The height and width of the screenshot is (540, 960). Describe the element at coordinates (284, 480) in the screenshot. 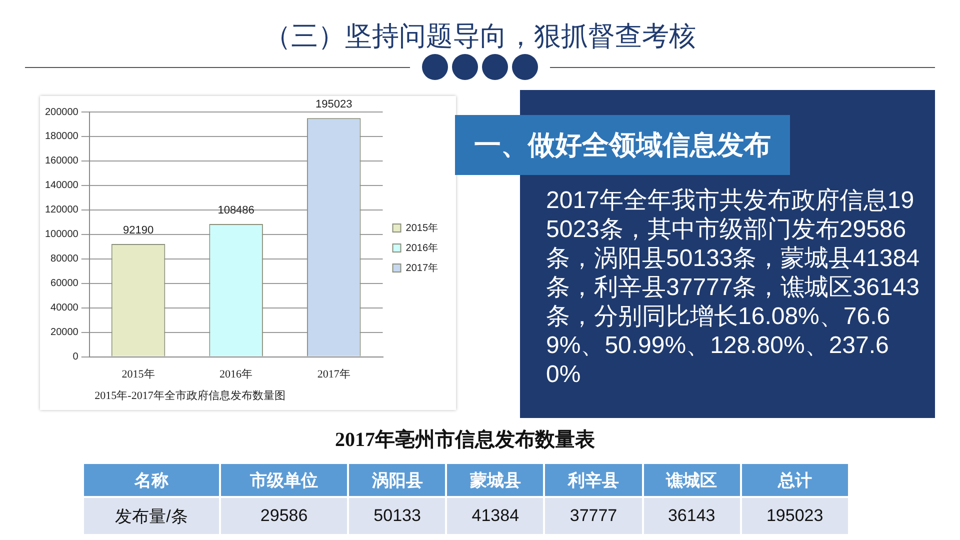

I see `category-label: 市级单位` at that location.